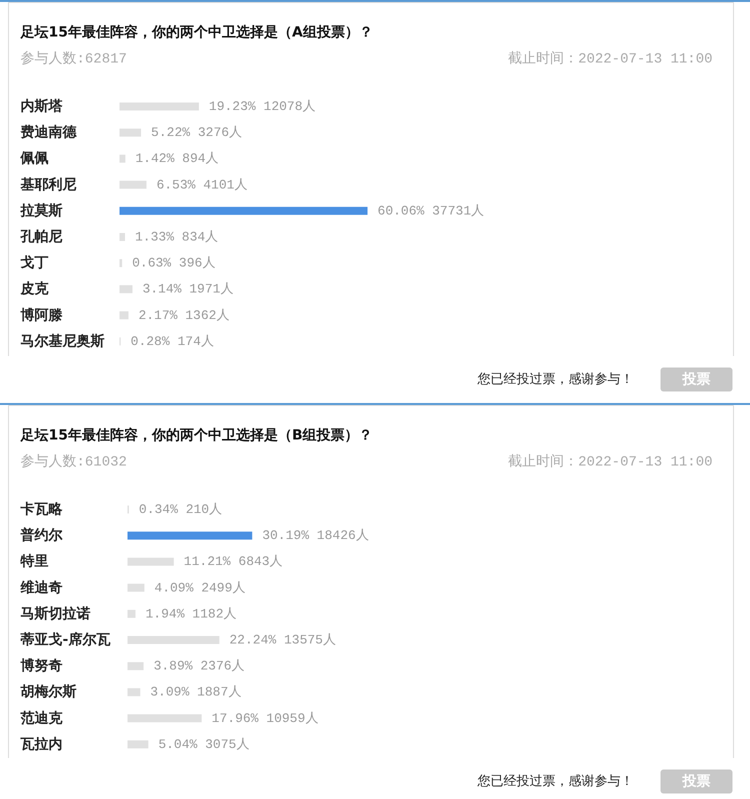  What do you see at coordinates (48, 184) in the screenshot?
I see `y-tick-label: 基耶利尼` at bounding box center [48, 184].